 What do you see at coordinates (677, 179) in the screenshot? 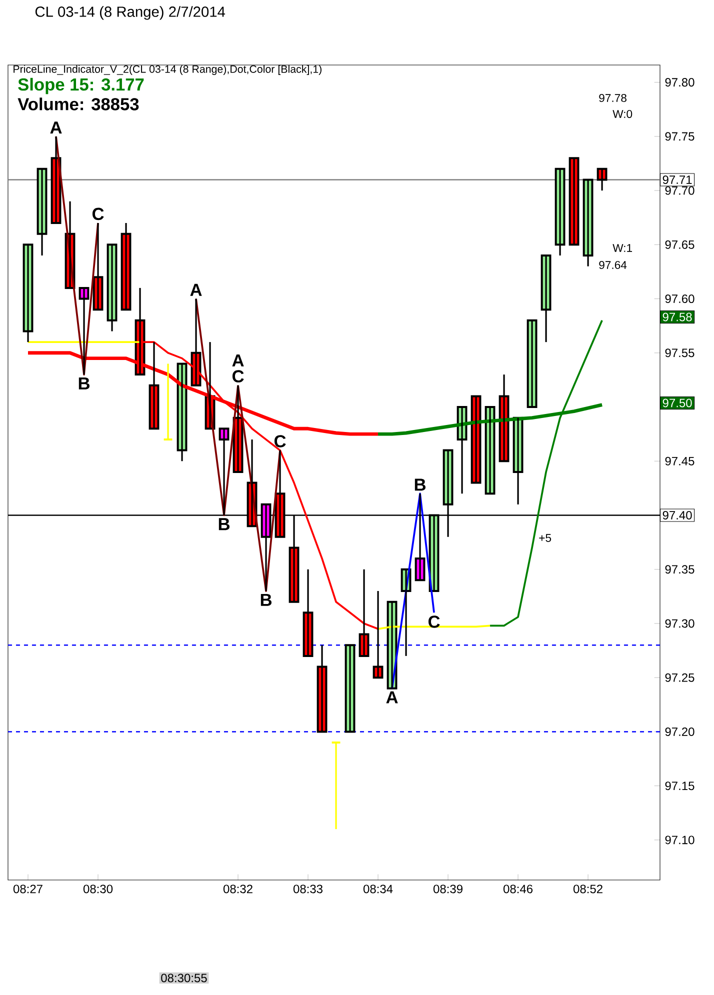
I see `ref-line-label: 97.71` at bounding box center [677, 179].